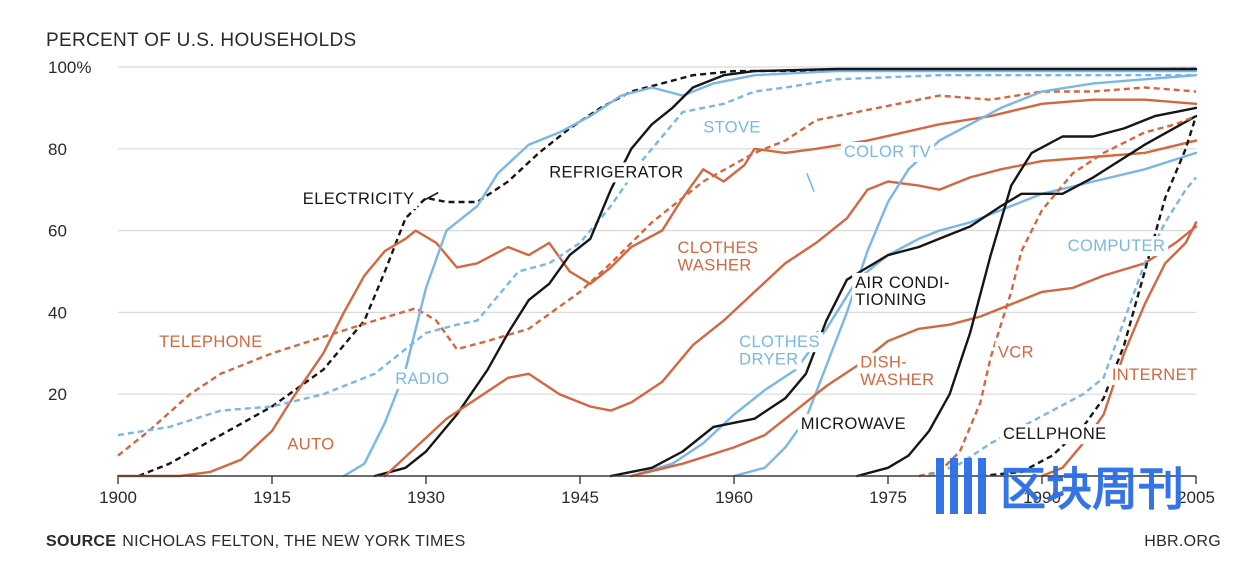 This screenshot has height=565, width=1260. I want to click on y-tick-label: 40, so click(57, 312).